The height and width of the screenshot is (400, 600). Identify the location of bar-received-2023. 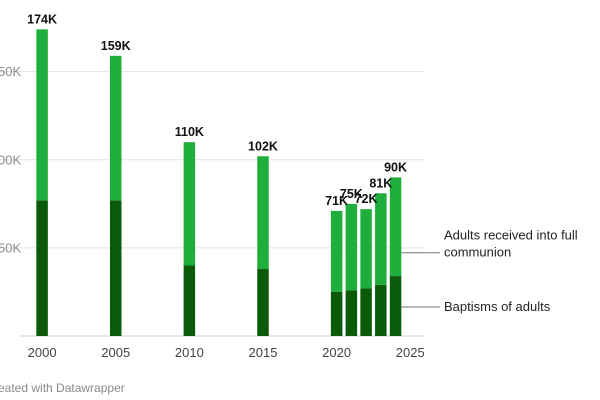
(381, 239).